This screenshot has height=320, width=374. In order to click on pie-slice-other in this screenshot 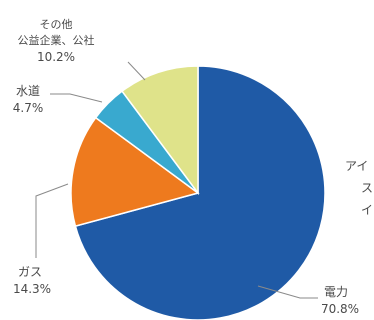, I will do `click(160, 130)`.